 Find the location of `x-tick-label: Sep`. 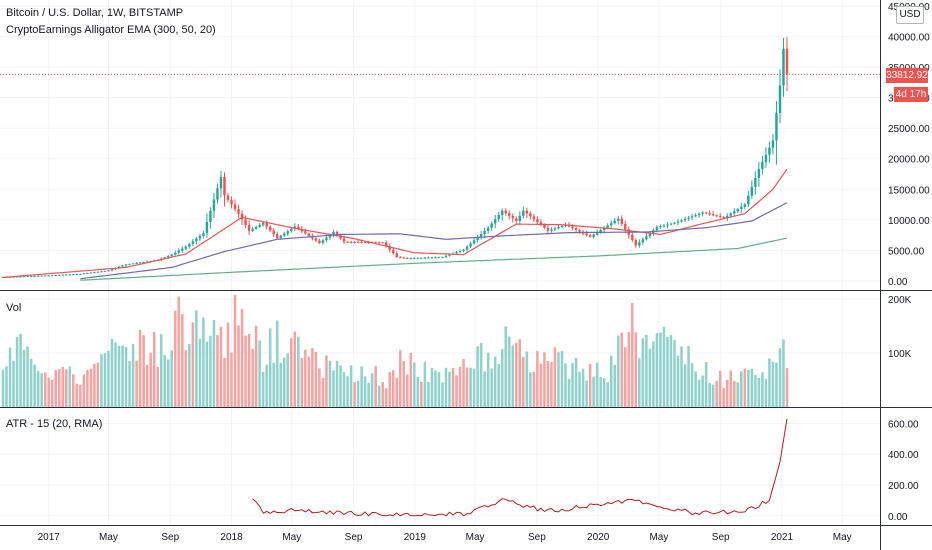

x-tick-label: Sep is located at coordinates (537, 537).